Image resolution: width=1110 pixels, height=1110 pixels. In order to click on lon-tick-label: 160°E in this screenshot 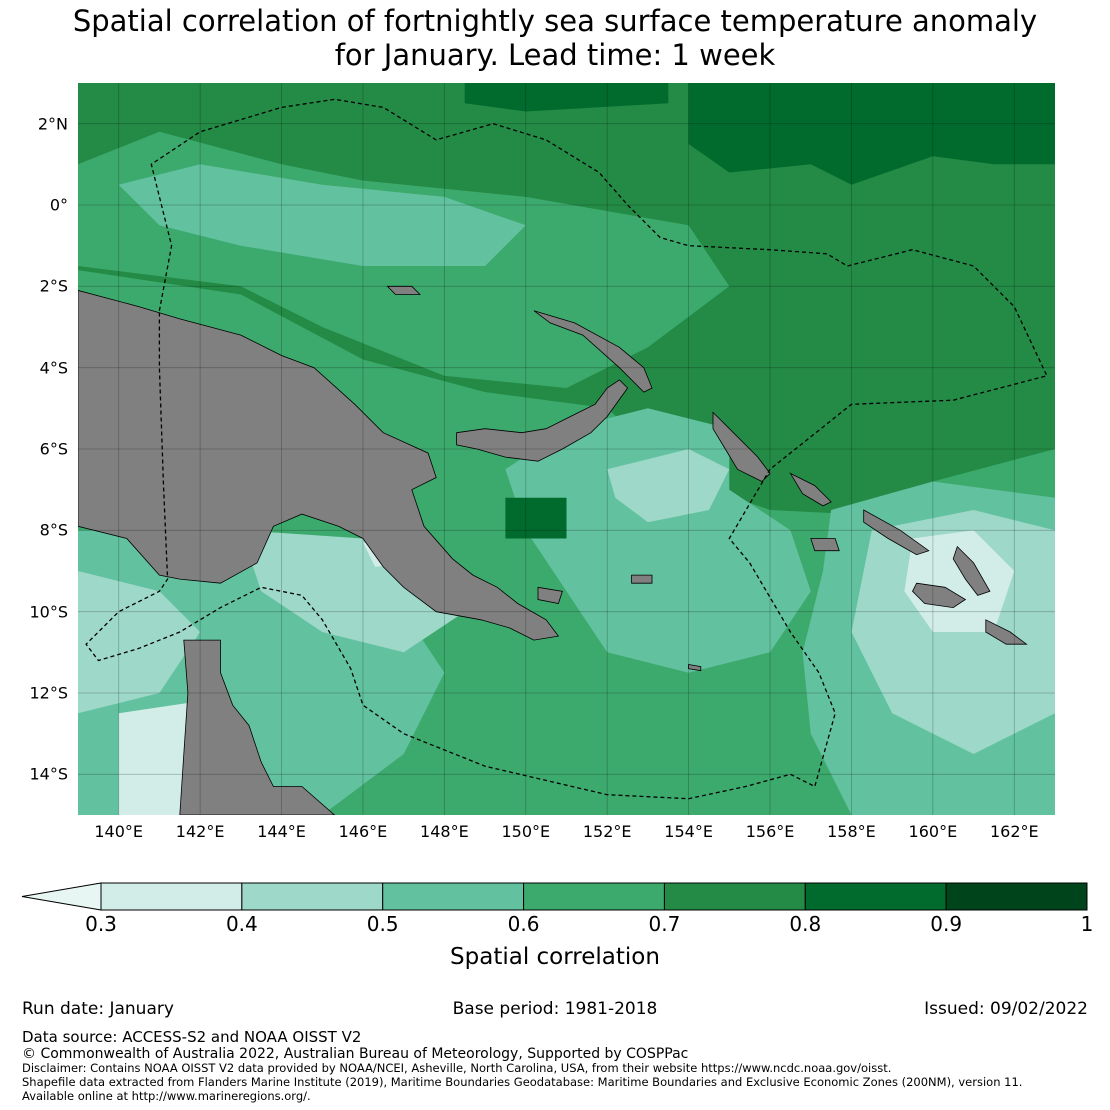, I will do `click(933, 831)`.